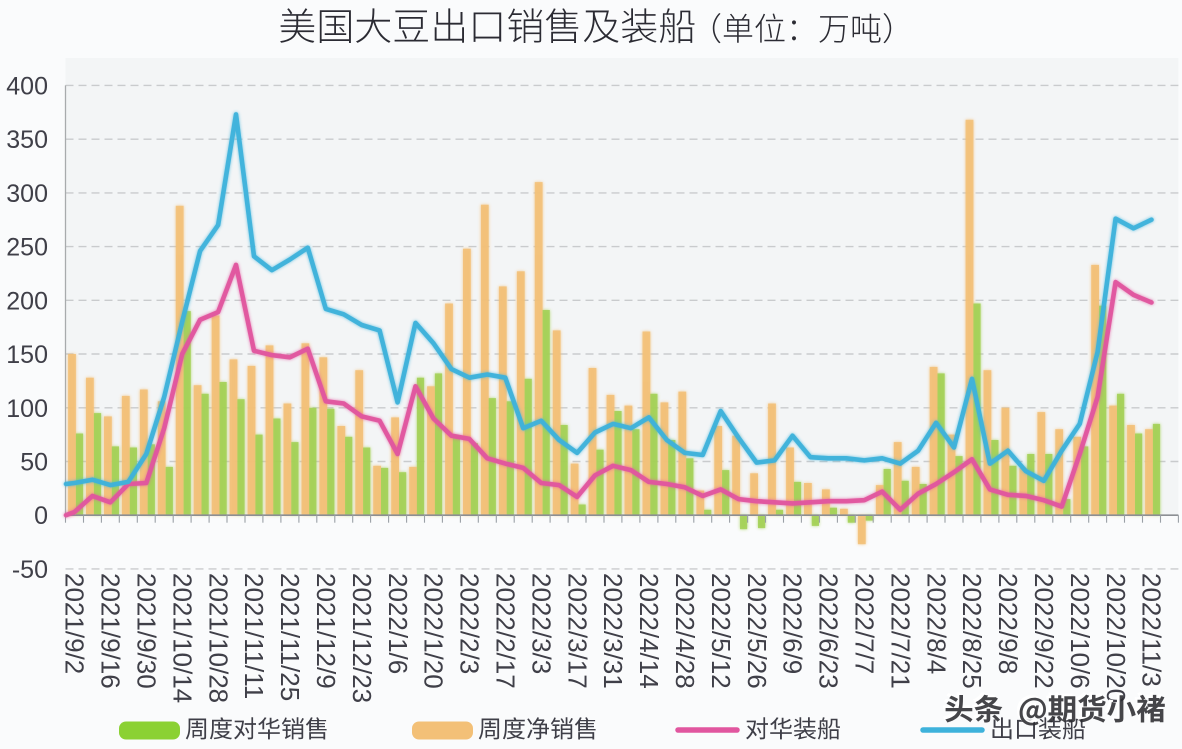 The image size is (1182, 749). Describe the element at coordinates (685, 631) in the screenshot. I see `svg-text: 2022/4/28` at that location.